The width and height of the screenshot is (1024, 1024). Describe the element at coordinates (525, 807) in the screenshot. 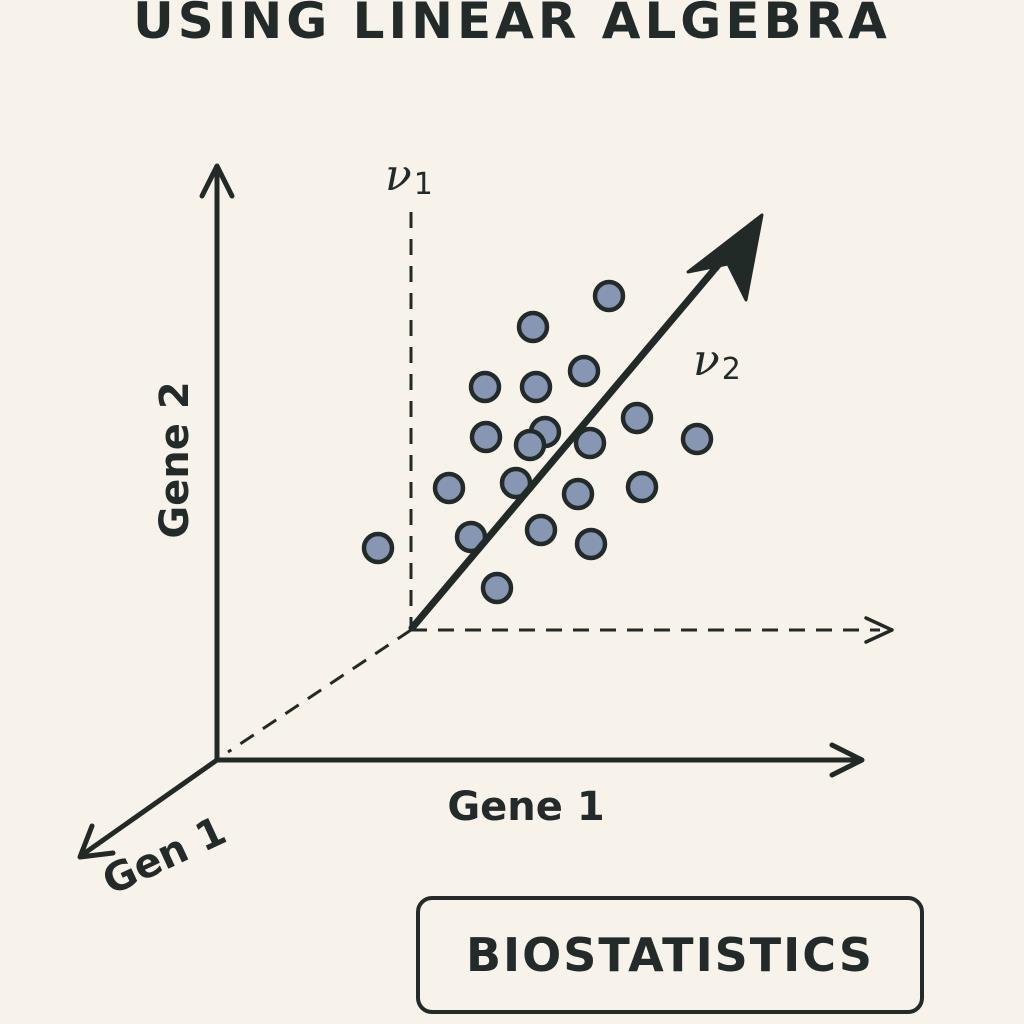

I see `x-axis-label: Gene 1` at that location.